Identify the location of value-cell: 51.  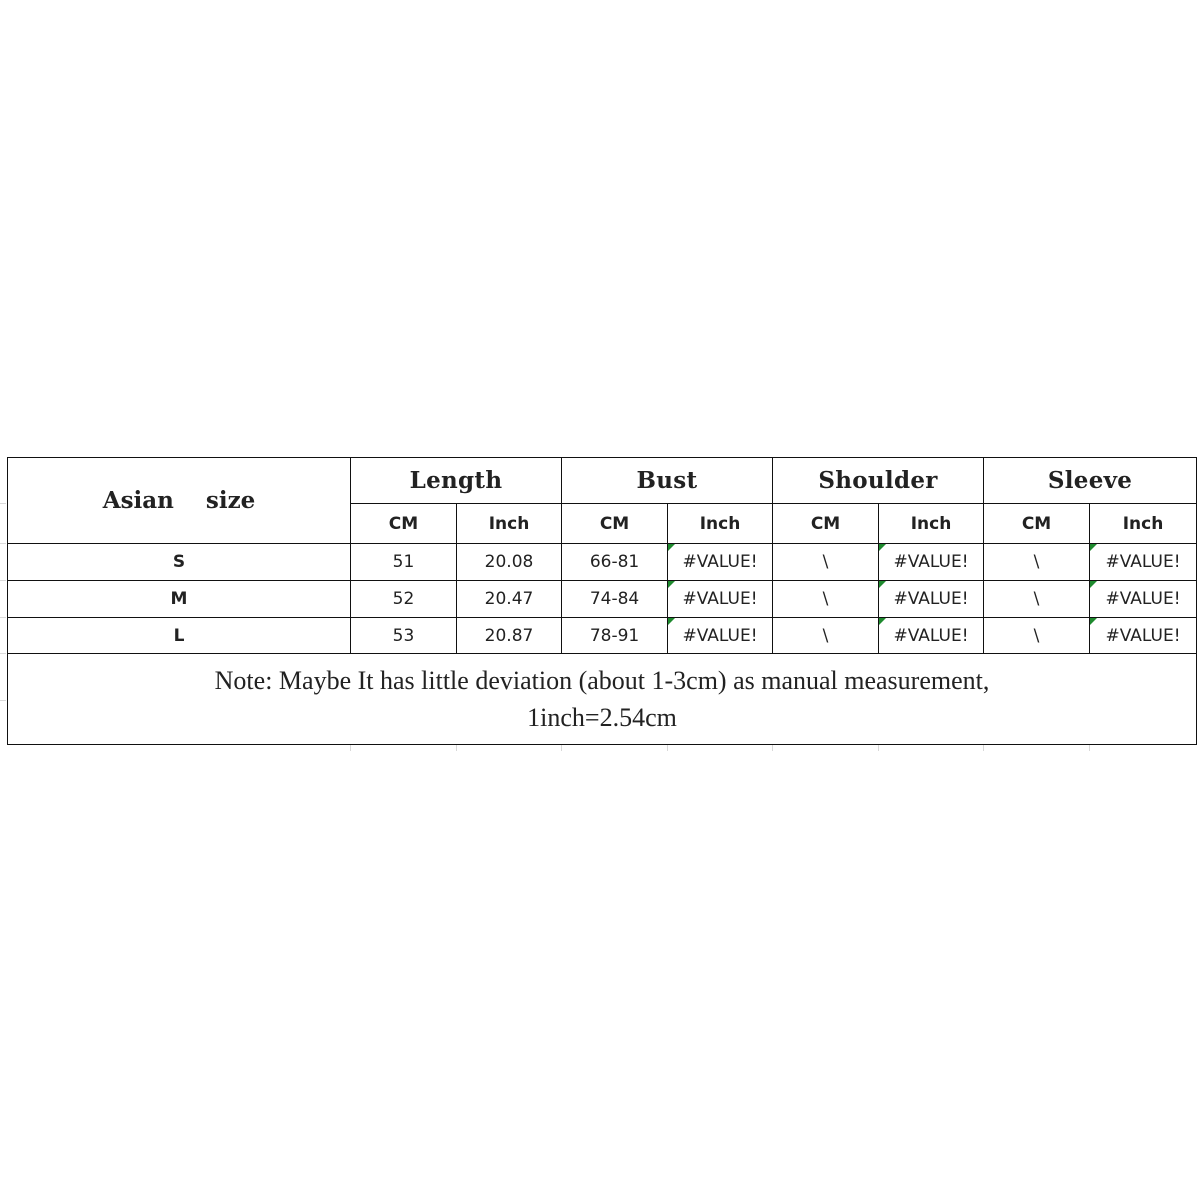
(403, 562).